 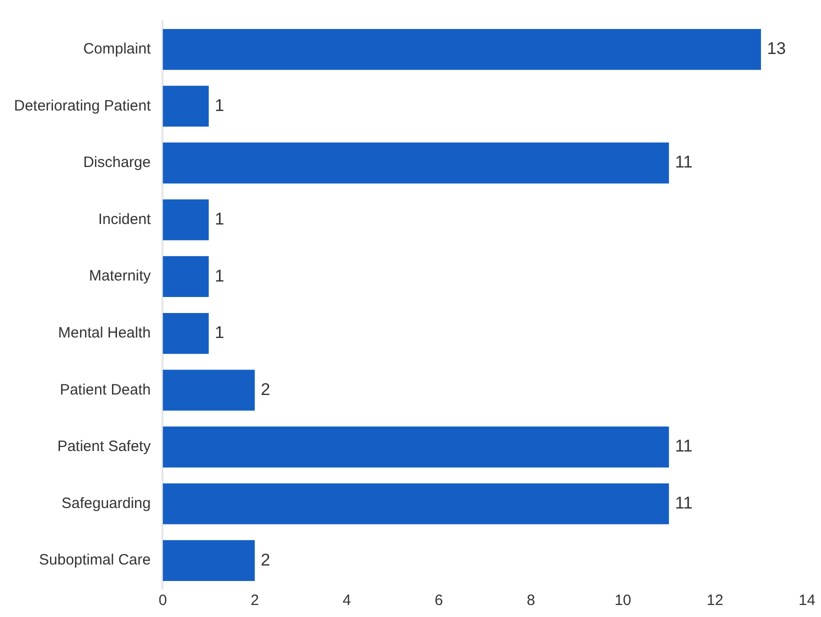 What do you see at coordinates (715, 601) in the screenshot?
I see `x-tick-label: 12` at bounding box center [715, 601].